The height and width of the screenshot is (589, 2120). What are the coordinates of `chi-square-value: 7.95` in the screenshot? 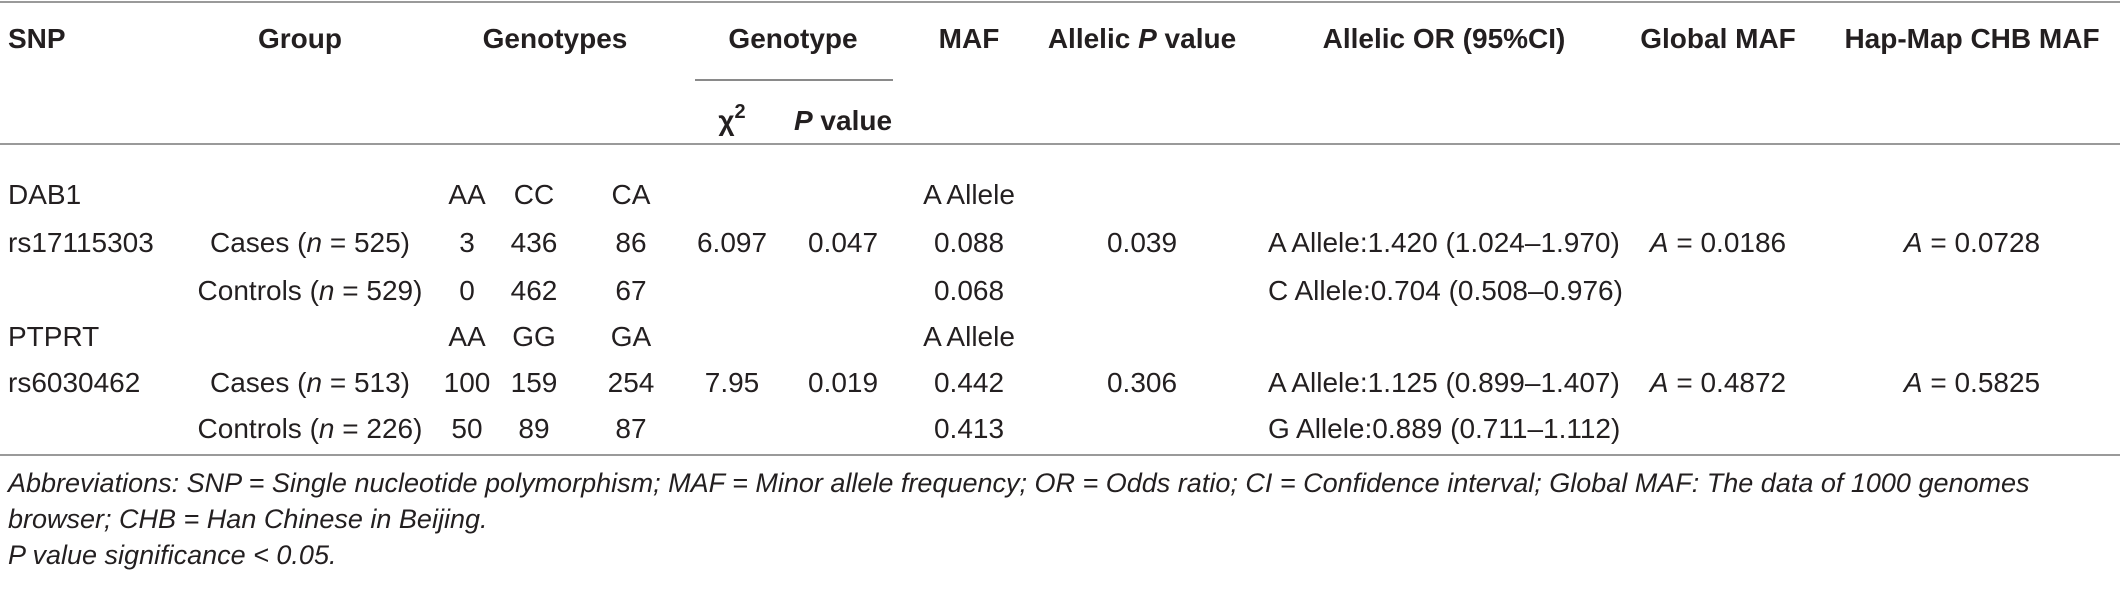 It's located at (732, 382).